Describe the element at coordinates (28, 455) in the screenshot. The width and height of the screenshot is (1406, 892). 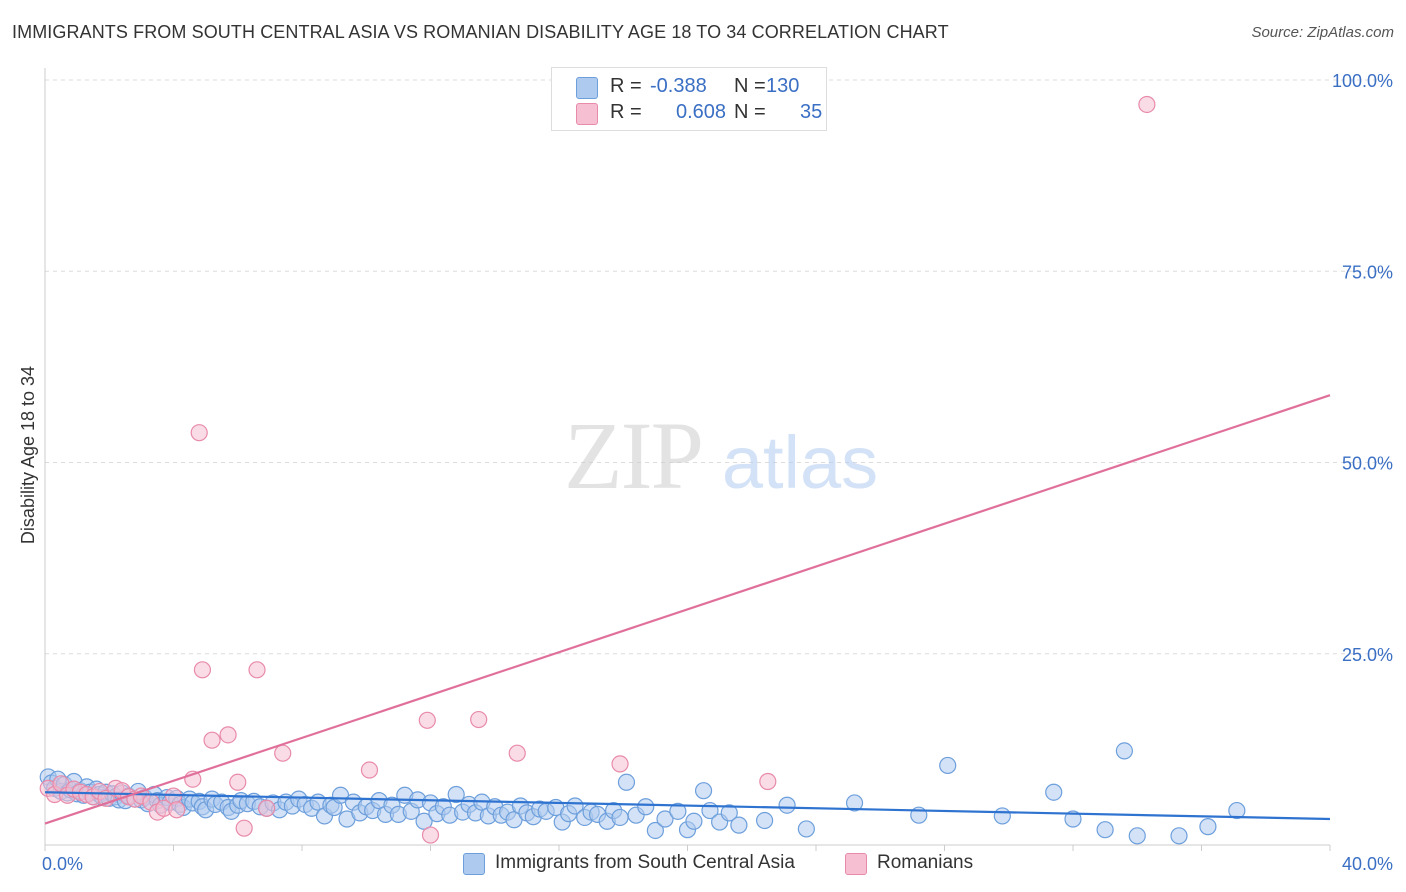
I see `y-axis-label: Disability Age 18 to 34` at that location.